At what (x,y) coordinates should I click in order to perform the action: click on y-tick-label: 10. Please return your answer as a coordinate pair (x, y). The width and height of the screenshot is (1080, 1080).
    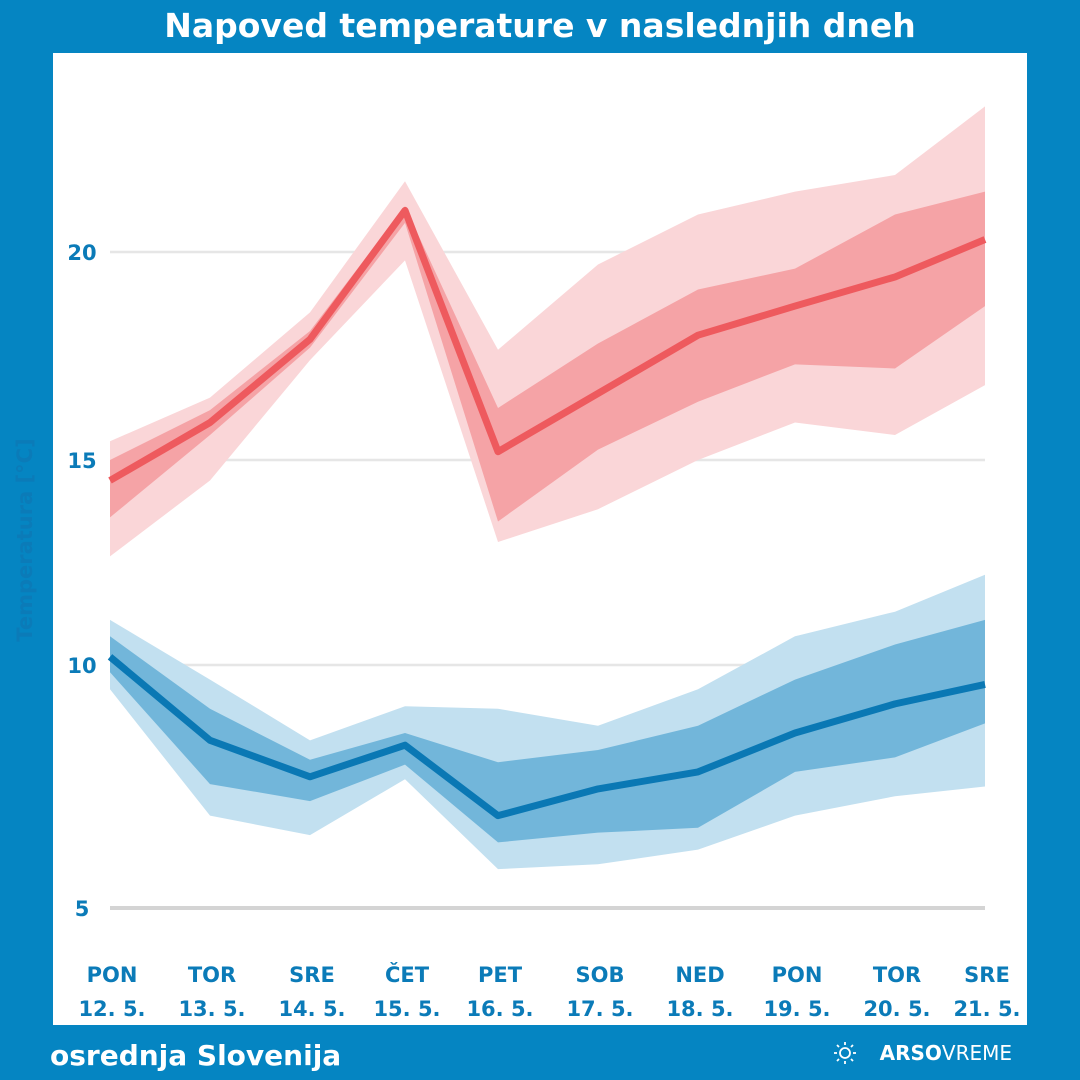
    Looking at the image, I should click on (81, 666).